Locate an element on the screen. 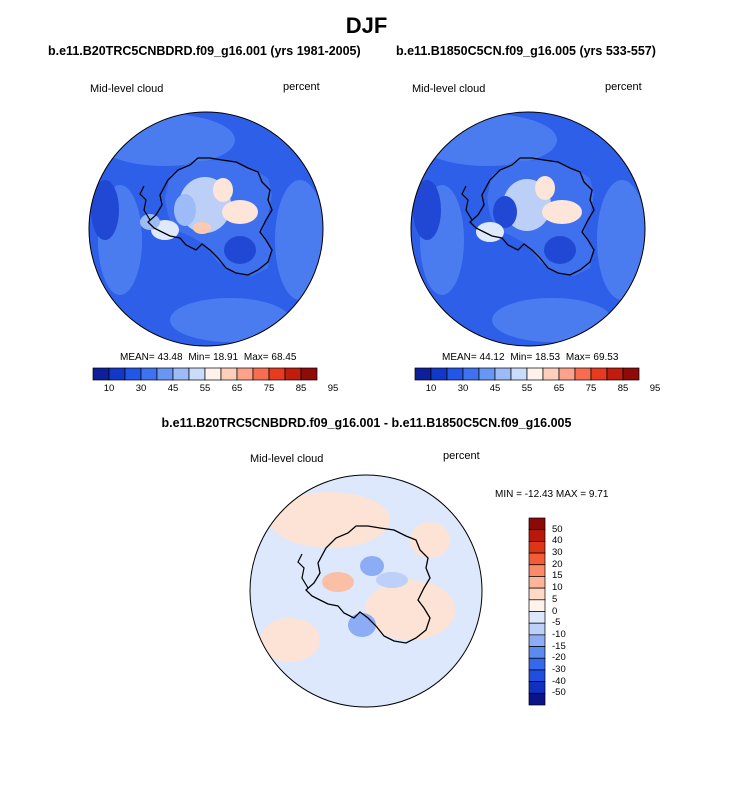  colorbar-1-tick-label: 75 is located at coordinates (269, 388).